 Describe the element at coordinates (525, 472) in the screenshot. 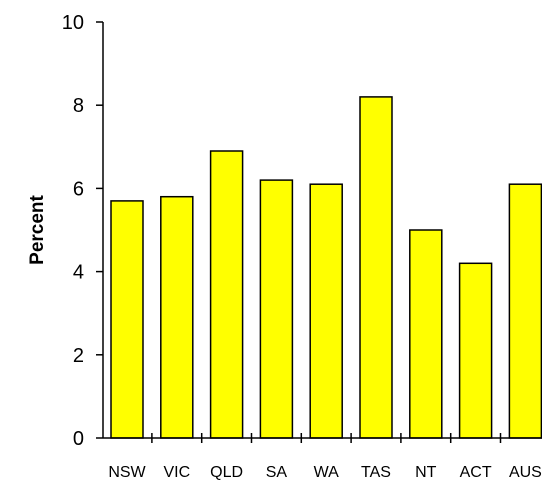

I see `x-tick-label-aus: AUS` at that location.